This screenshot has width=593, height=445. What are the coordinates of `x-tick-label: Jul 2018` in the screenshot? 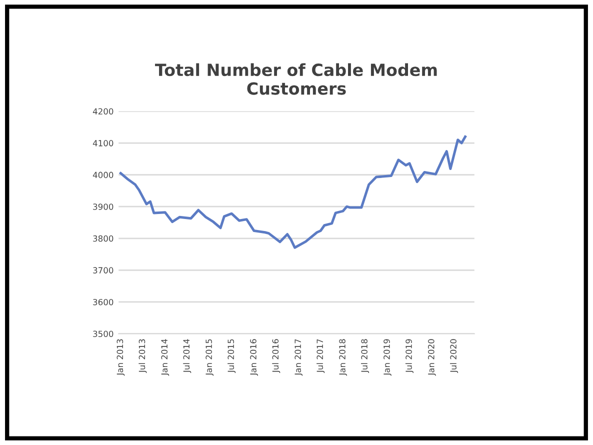 It's located at (365, 356).